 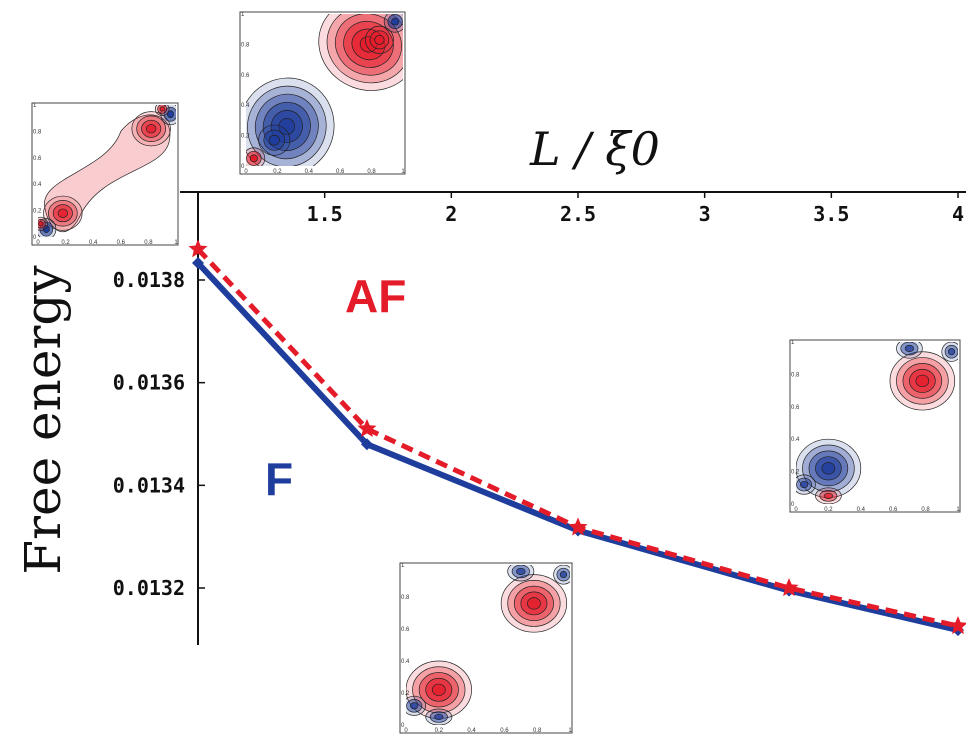 I want to click on y-tick-label: 0.0136, so click(x=149, y=383).